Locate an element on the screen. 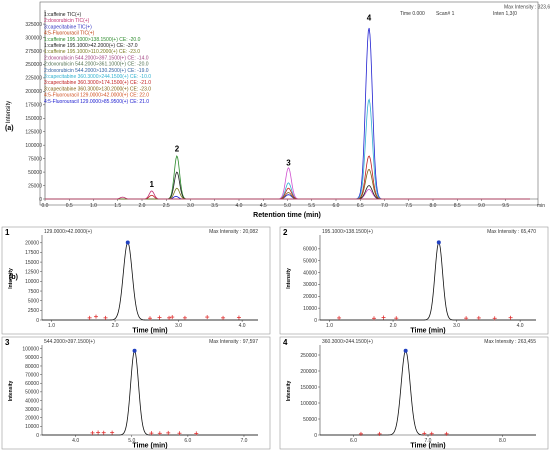 The image size is (550, 451). y-tick-label: 175000 is located at coordinates (33, 106).